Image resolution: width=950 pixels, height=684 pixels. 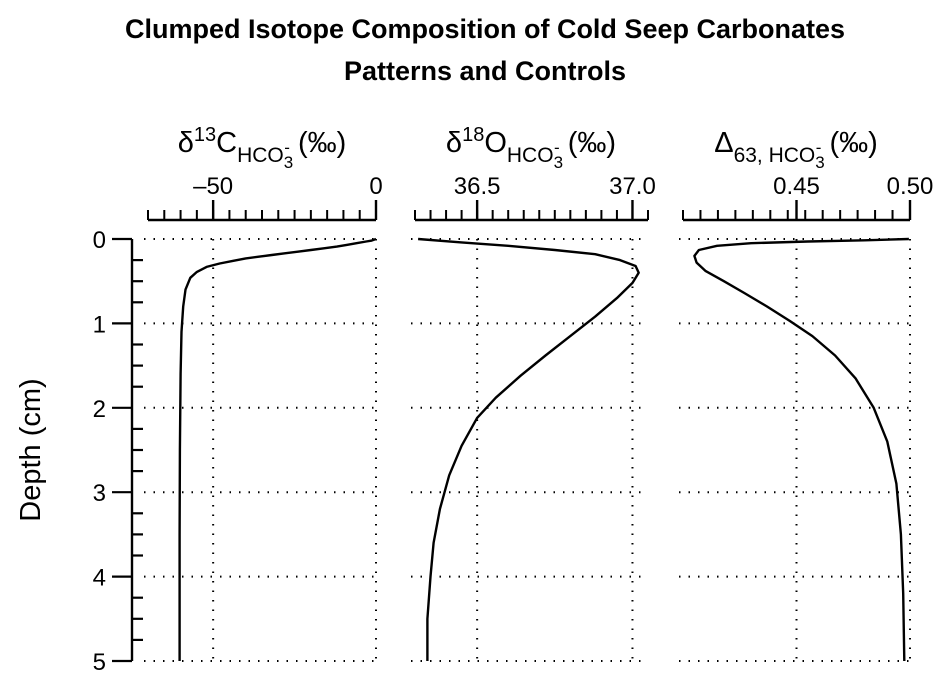 What do you see at coordinates (477, 186) in the screenshot?
I see `x-tick-label: 36.5` at bounding box center [477, 186].